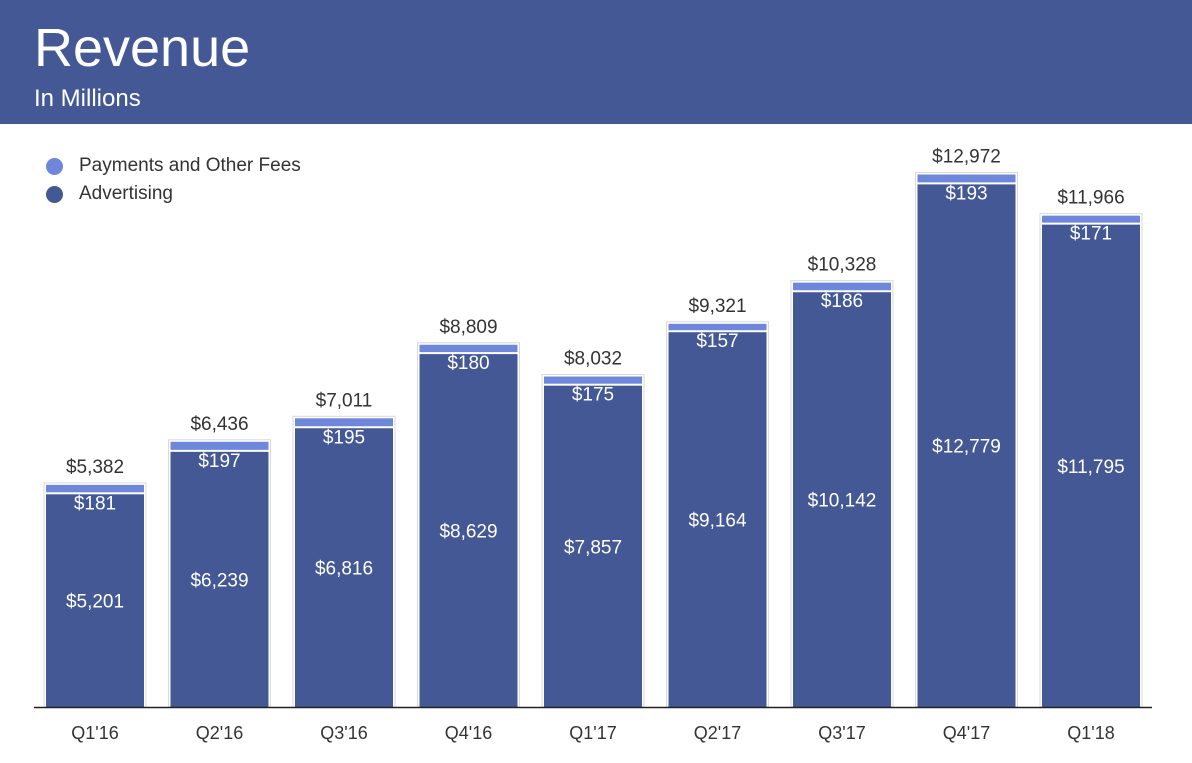 This screenshot has height=763, width=1192. I want to click on x-tick-label: Q2'16, so click(219, 733).